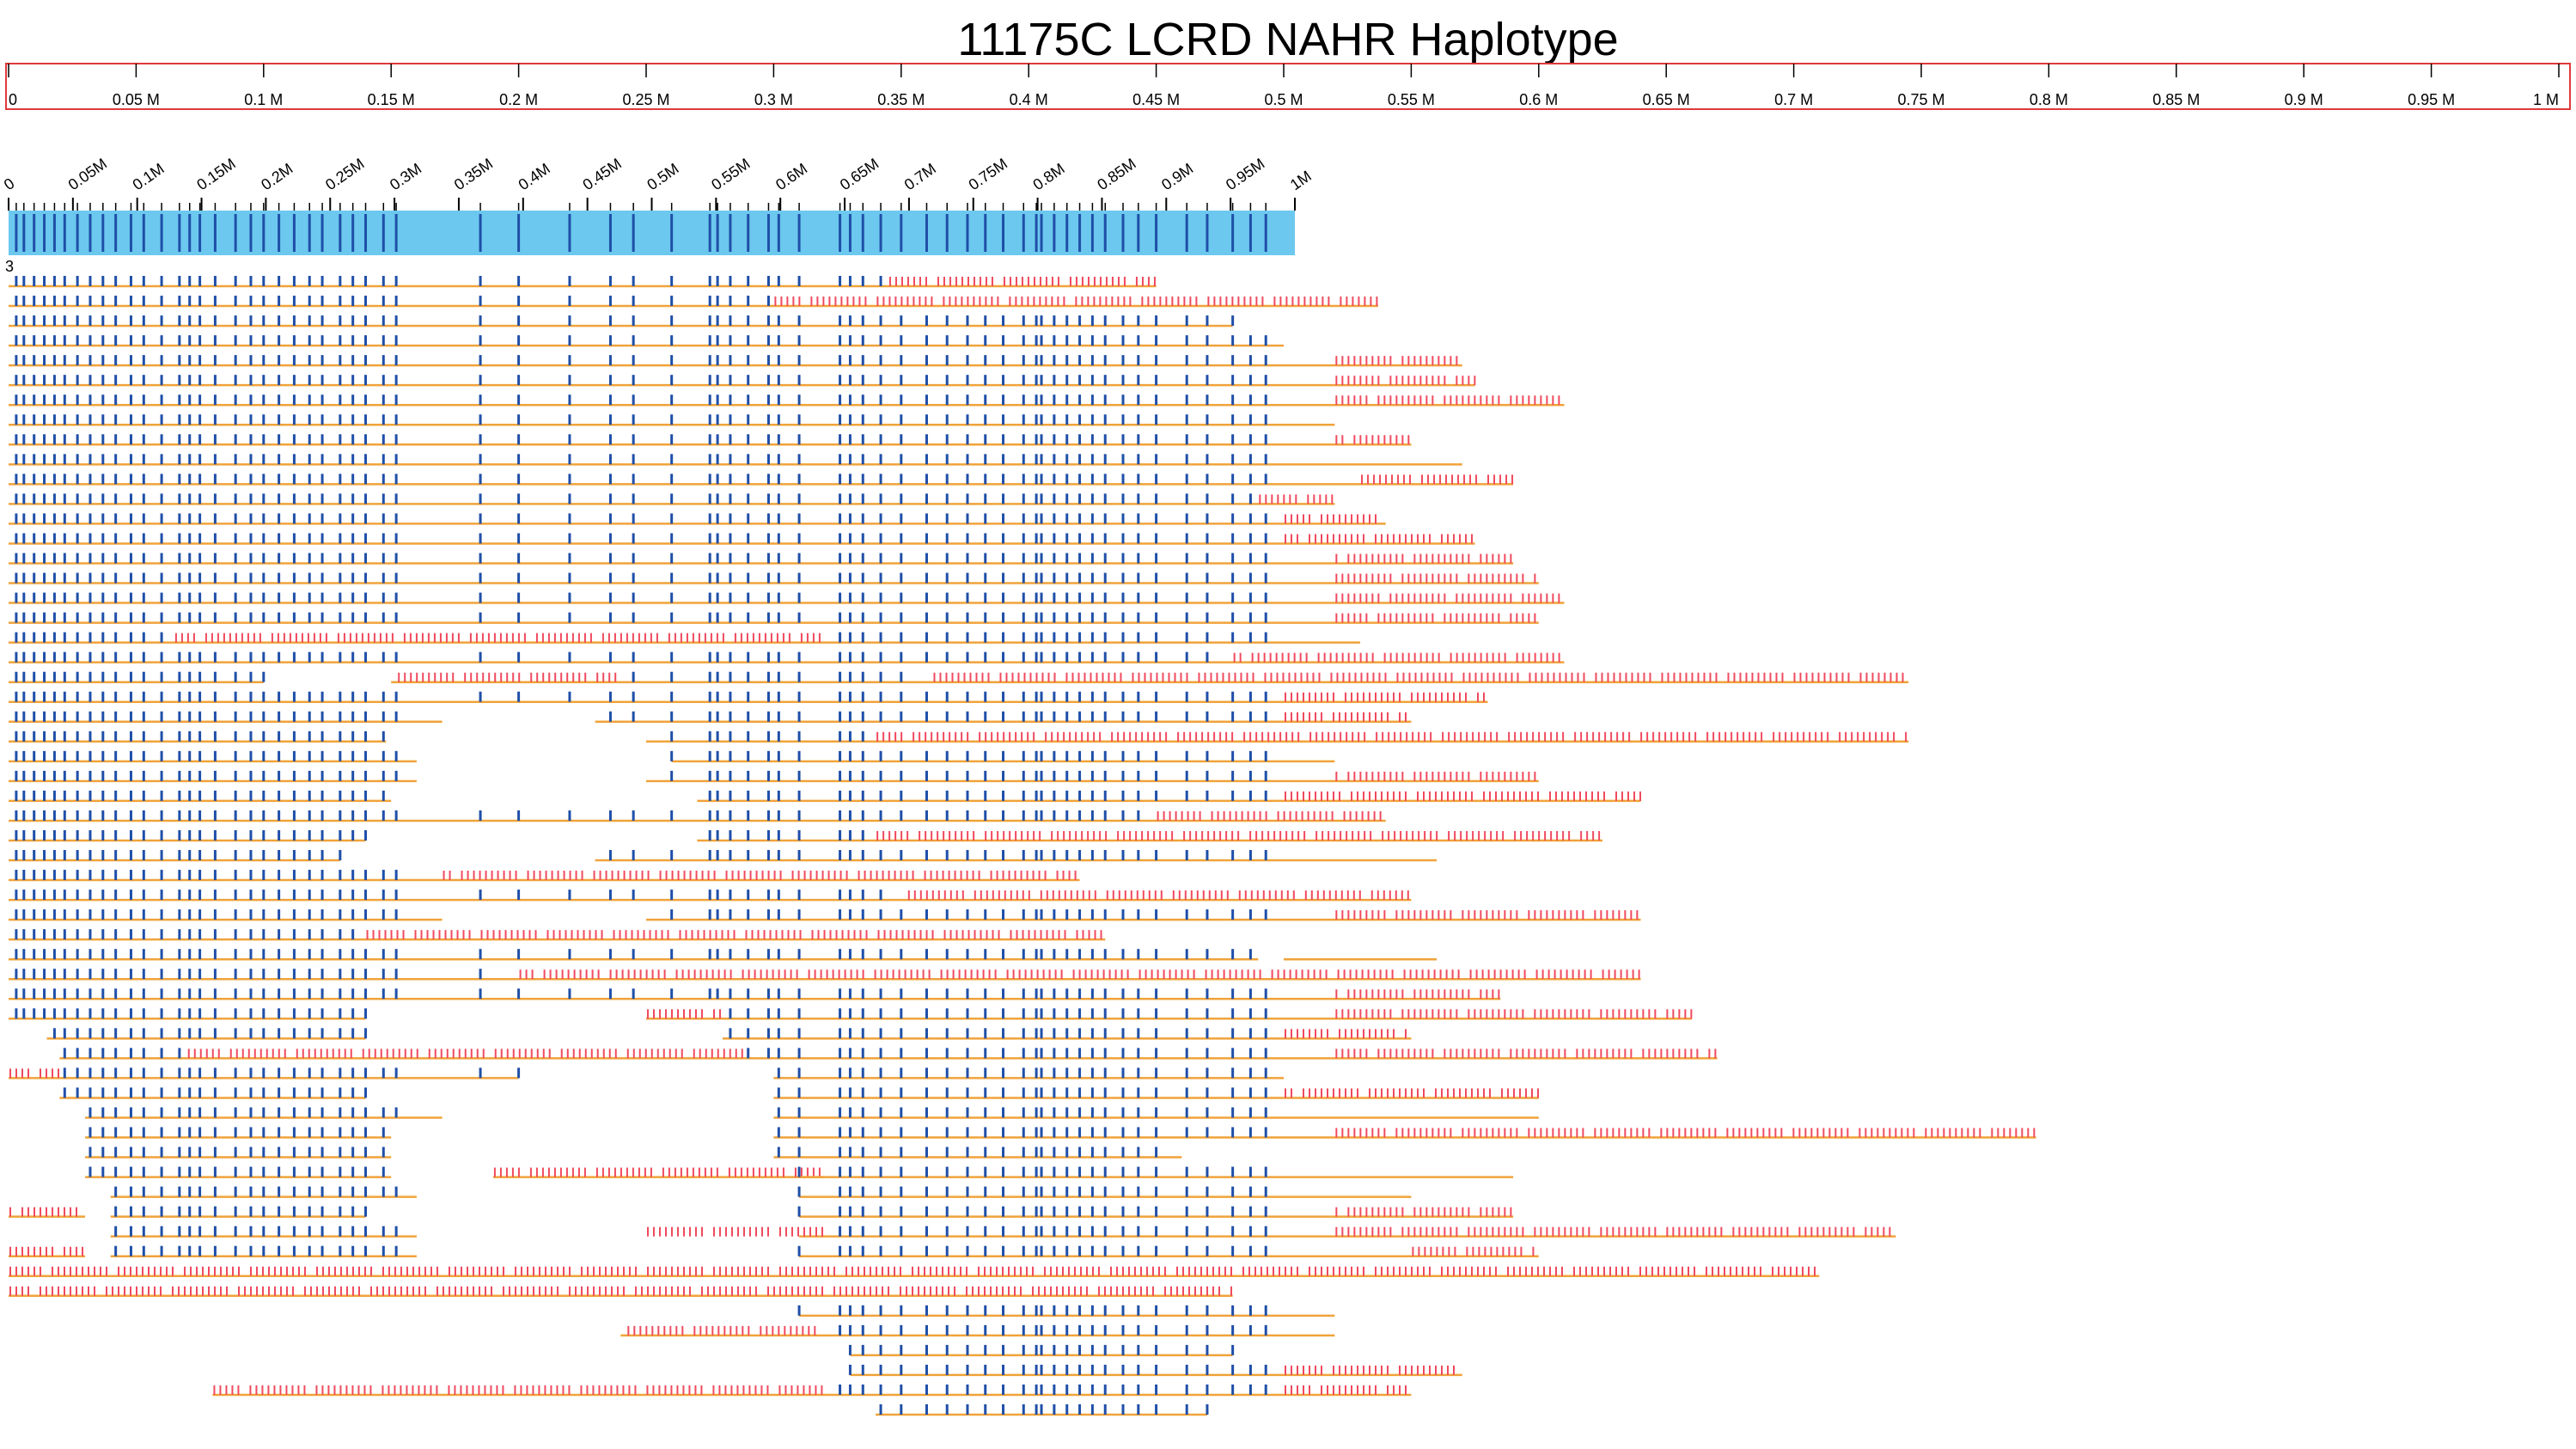 The image size is (2576, 1449). Describe the element at coordinates (859, 174) in the screenshot. I see `ref-tick-label: 0.65M` at that location.